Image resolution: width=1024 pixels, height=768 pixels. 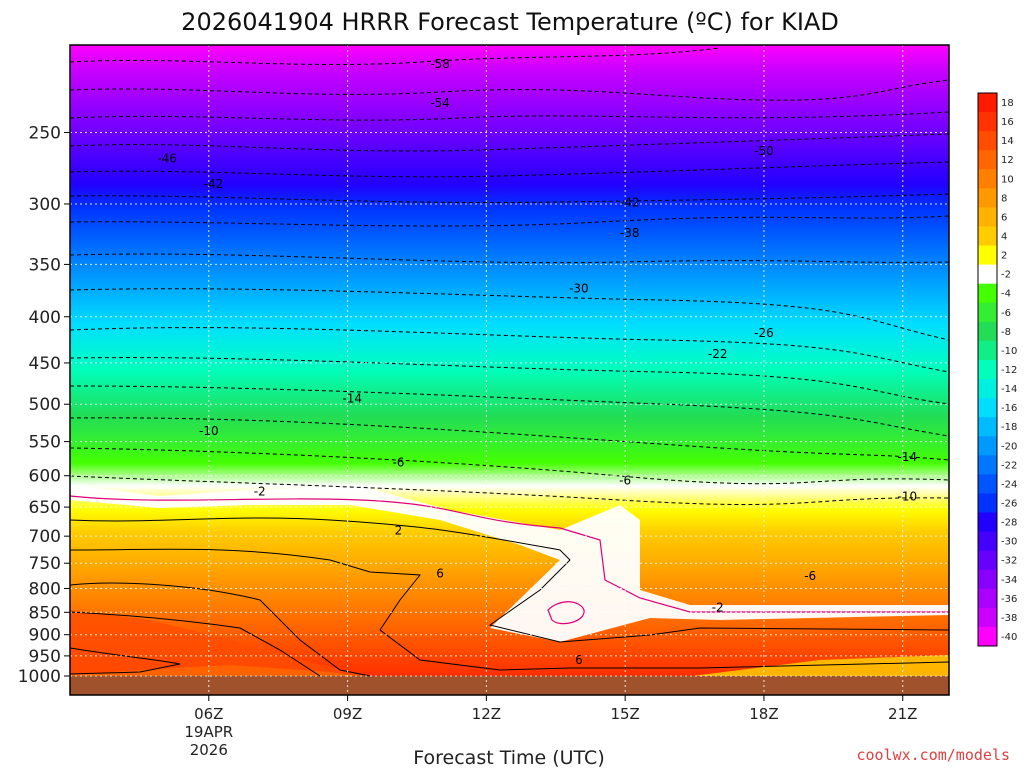 What do you see at coordinates (718, 354) in the screenshot?
I see `contour-label: -22` at bounding box center [718, 354].